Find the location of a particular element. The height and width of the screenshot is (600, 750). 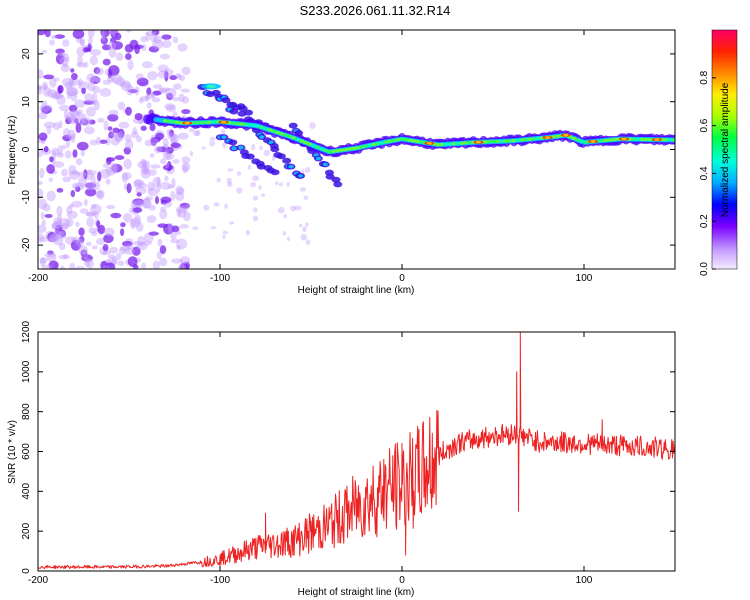

colorbar-label: Normalized spectral amplitude is located at coordinates (725, 149).